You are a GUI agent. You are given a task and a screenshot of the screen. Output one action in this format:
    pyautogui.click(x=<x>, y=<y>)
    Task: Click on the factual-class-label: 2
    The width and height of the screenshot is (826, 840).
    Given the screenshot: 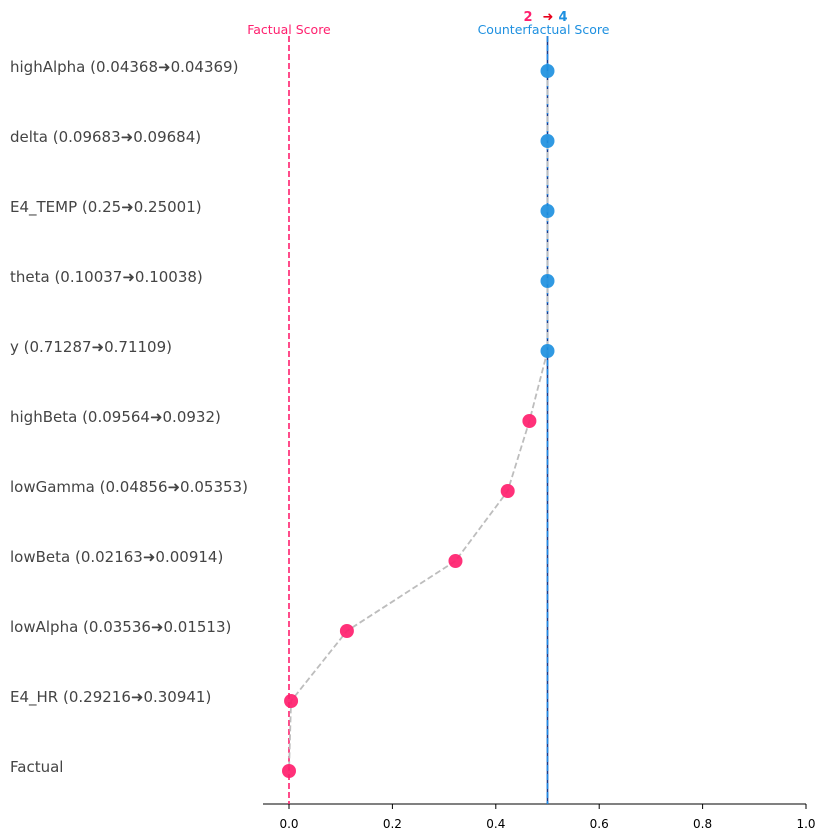 What is the action you would take?
    pyautogui.click(x=527, y=17)
    